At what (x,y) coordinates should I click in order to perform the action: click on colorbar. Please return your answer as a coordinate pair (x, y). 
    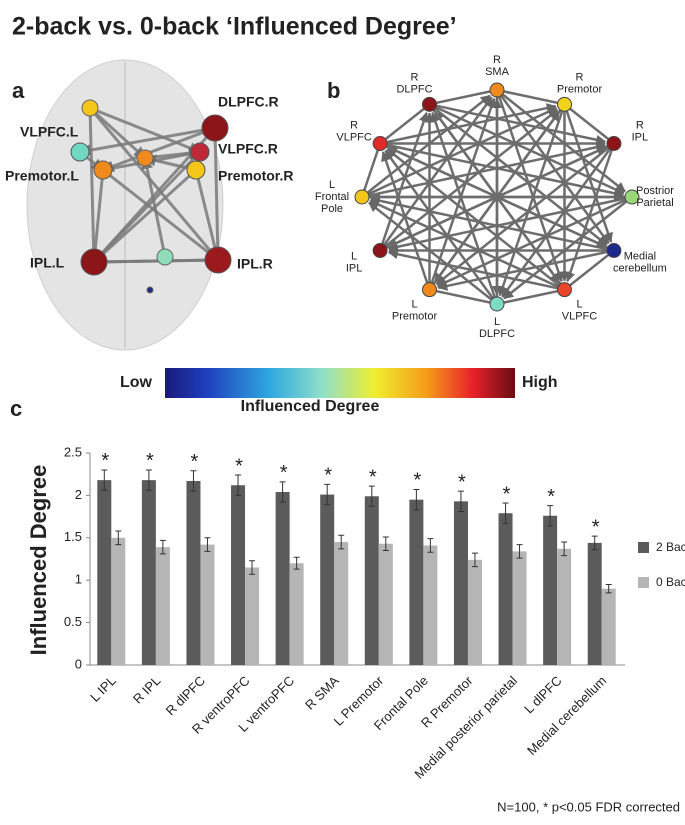
    Looking at the image, I should click on (340, 383).